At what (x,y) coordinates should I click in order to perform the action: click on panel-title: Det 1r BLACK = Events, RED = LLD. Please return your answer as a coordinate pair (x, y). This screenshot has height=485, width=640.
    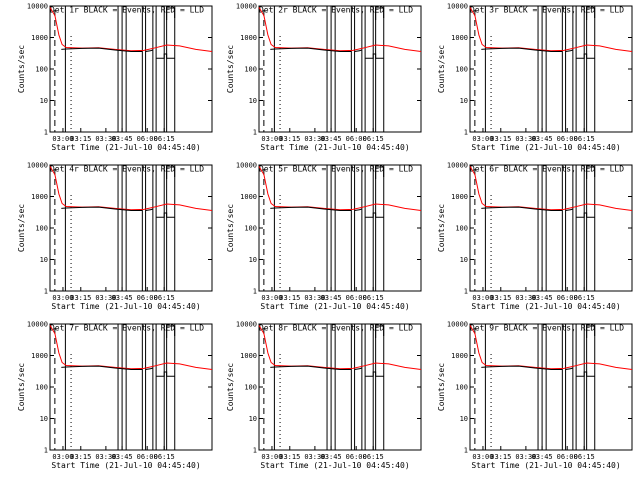
    Looking at the image, I should click on (127, 10).